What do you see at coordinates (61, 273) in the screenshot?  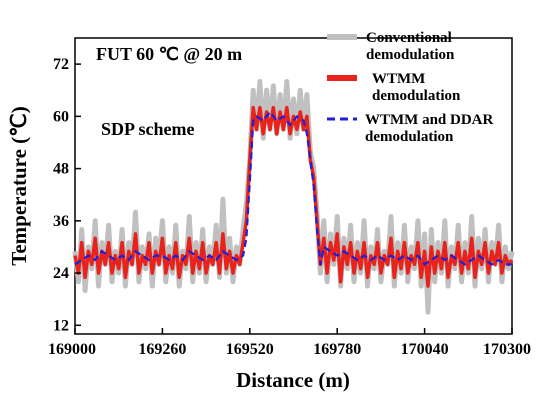 I see `y-tick-label-1: 24` at bounding box center [61, 273].